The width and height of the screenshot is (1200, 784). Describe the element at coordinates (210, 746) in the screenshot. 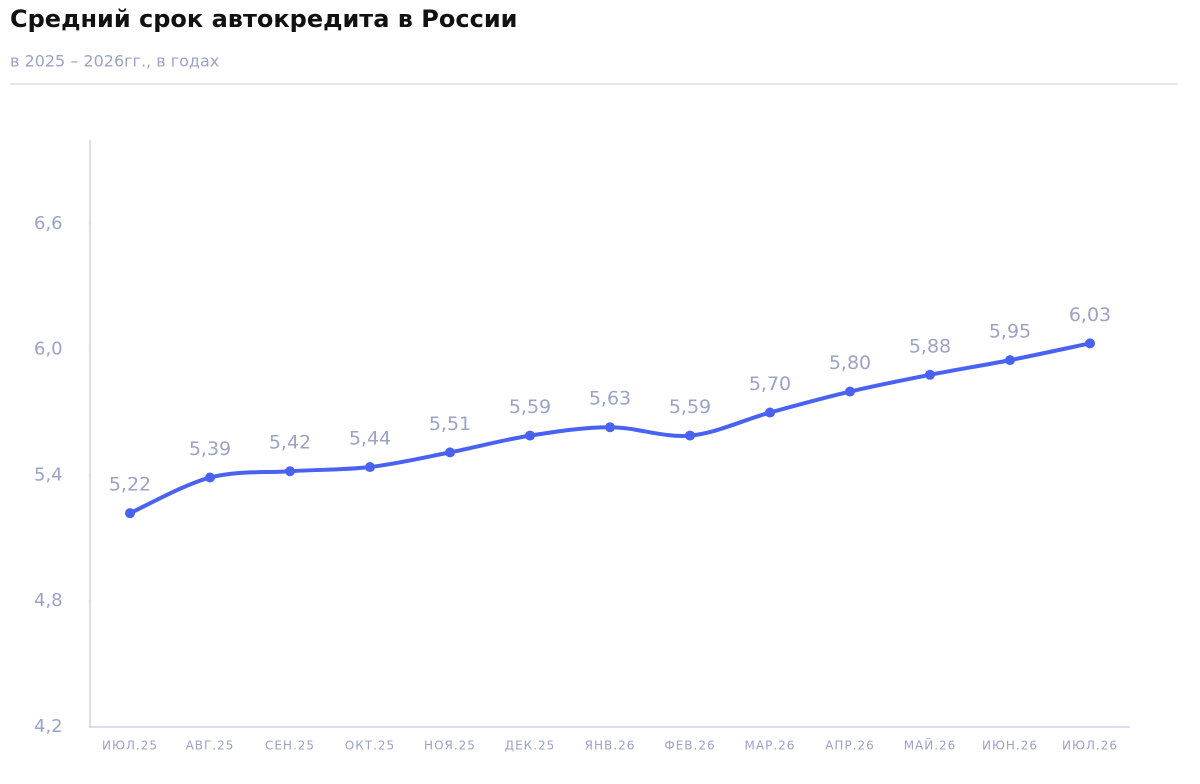

I see `x-tick-label: АВГ.25` at that location.